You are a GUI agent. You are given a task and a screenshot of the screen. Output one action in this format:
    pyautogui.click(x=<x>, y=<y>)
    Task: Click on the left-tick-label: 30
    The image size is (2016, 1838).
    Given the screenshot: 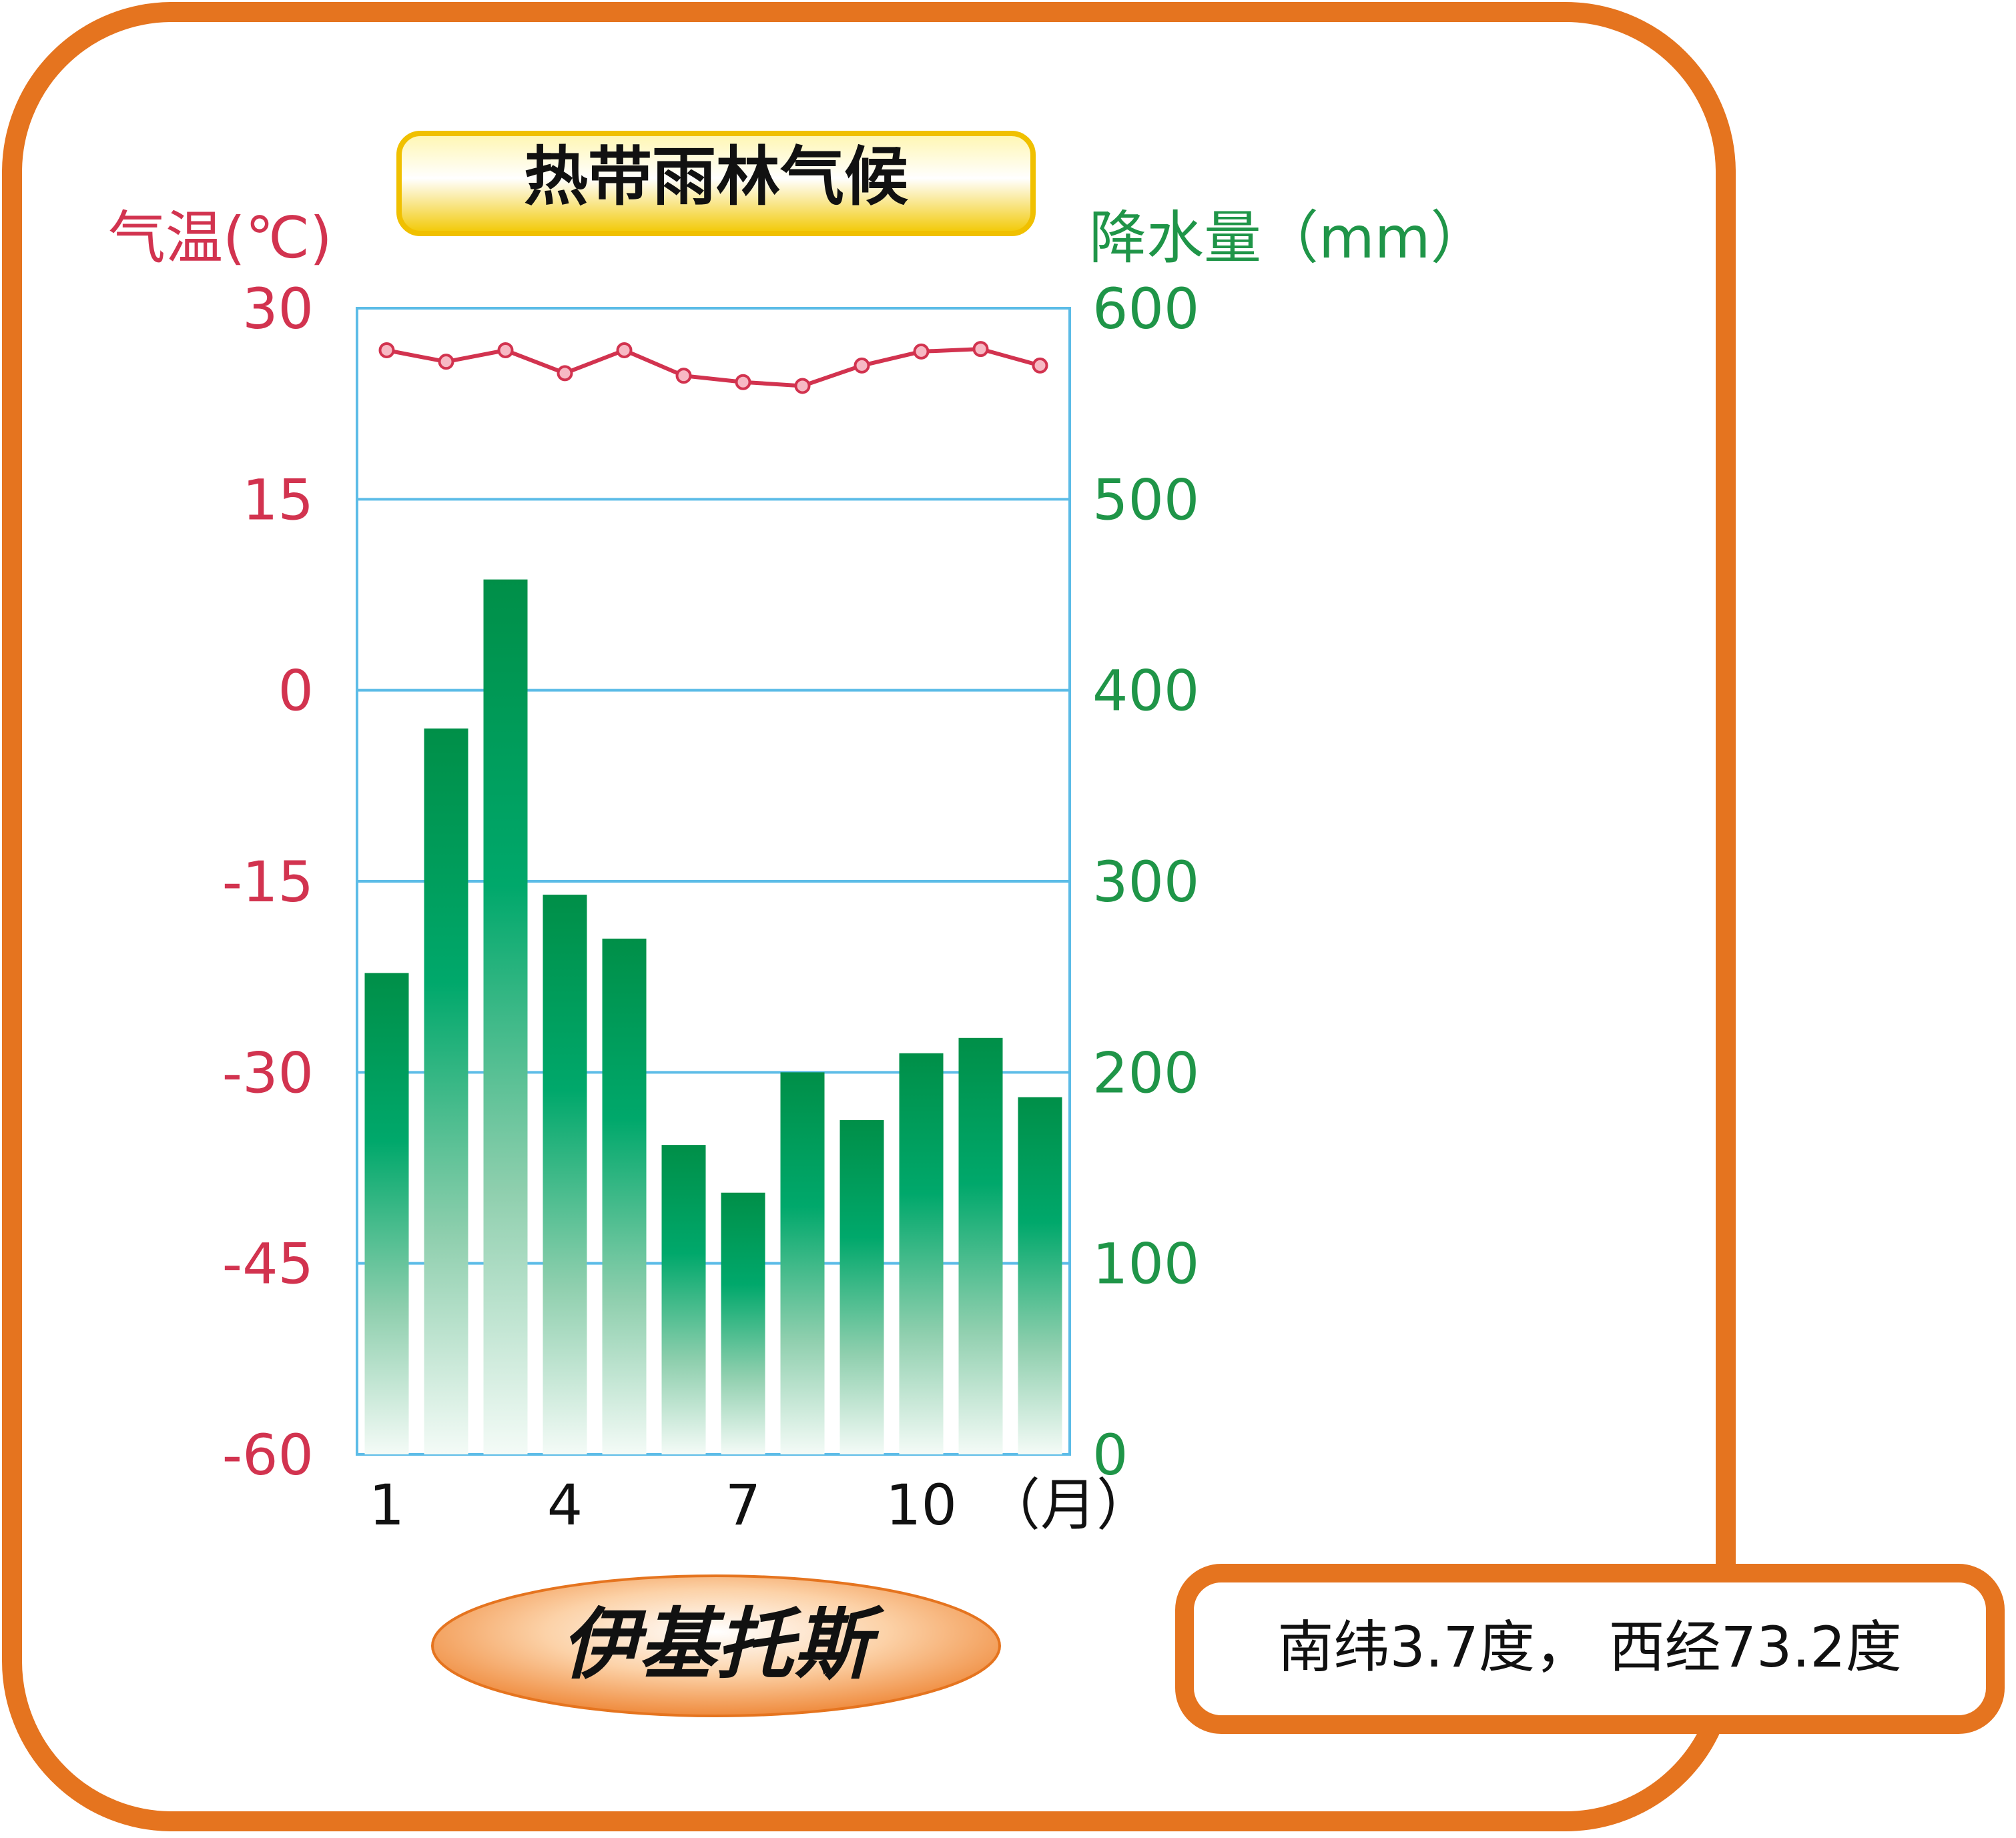 What is the action you would take?
    pyautogui.click(x=278, y=309)
    